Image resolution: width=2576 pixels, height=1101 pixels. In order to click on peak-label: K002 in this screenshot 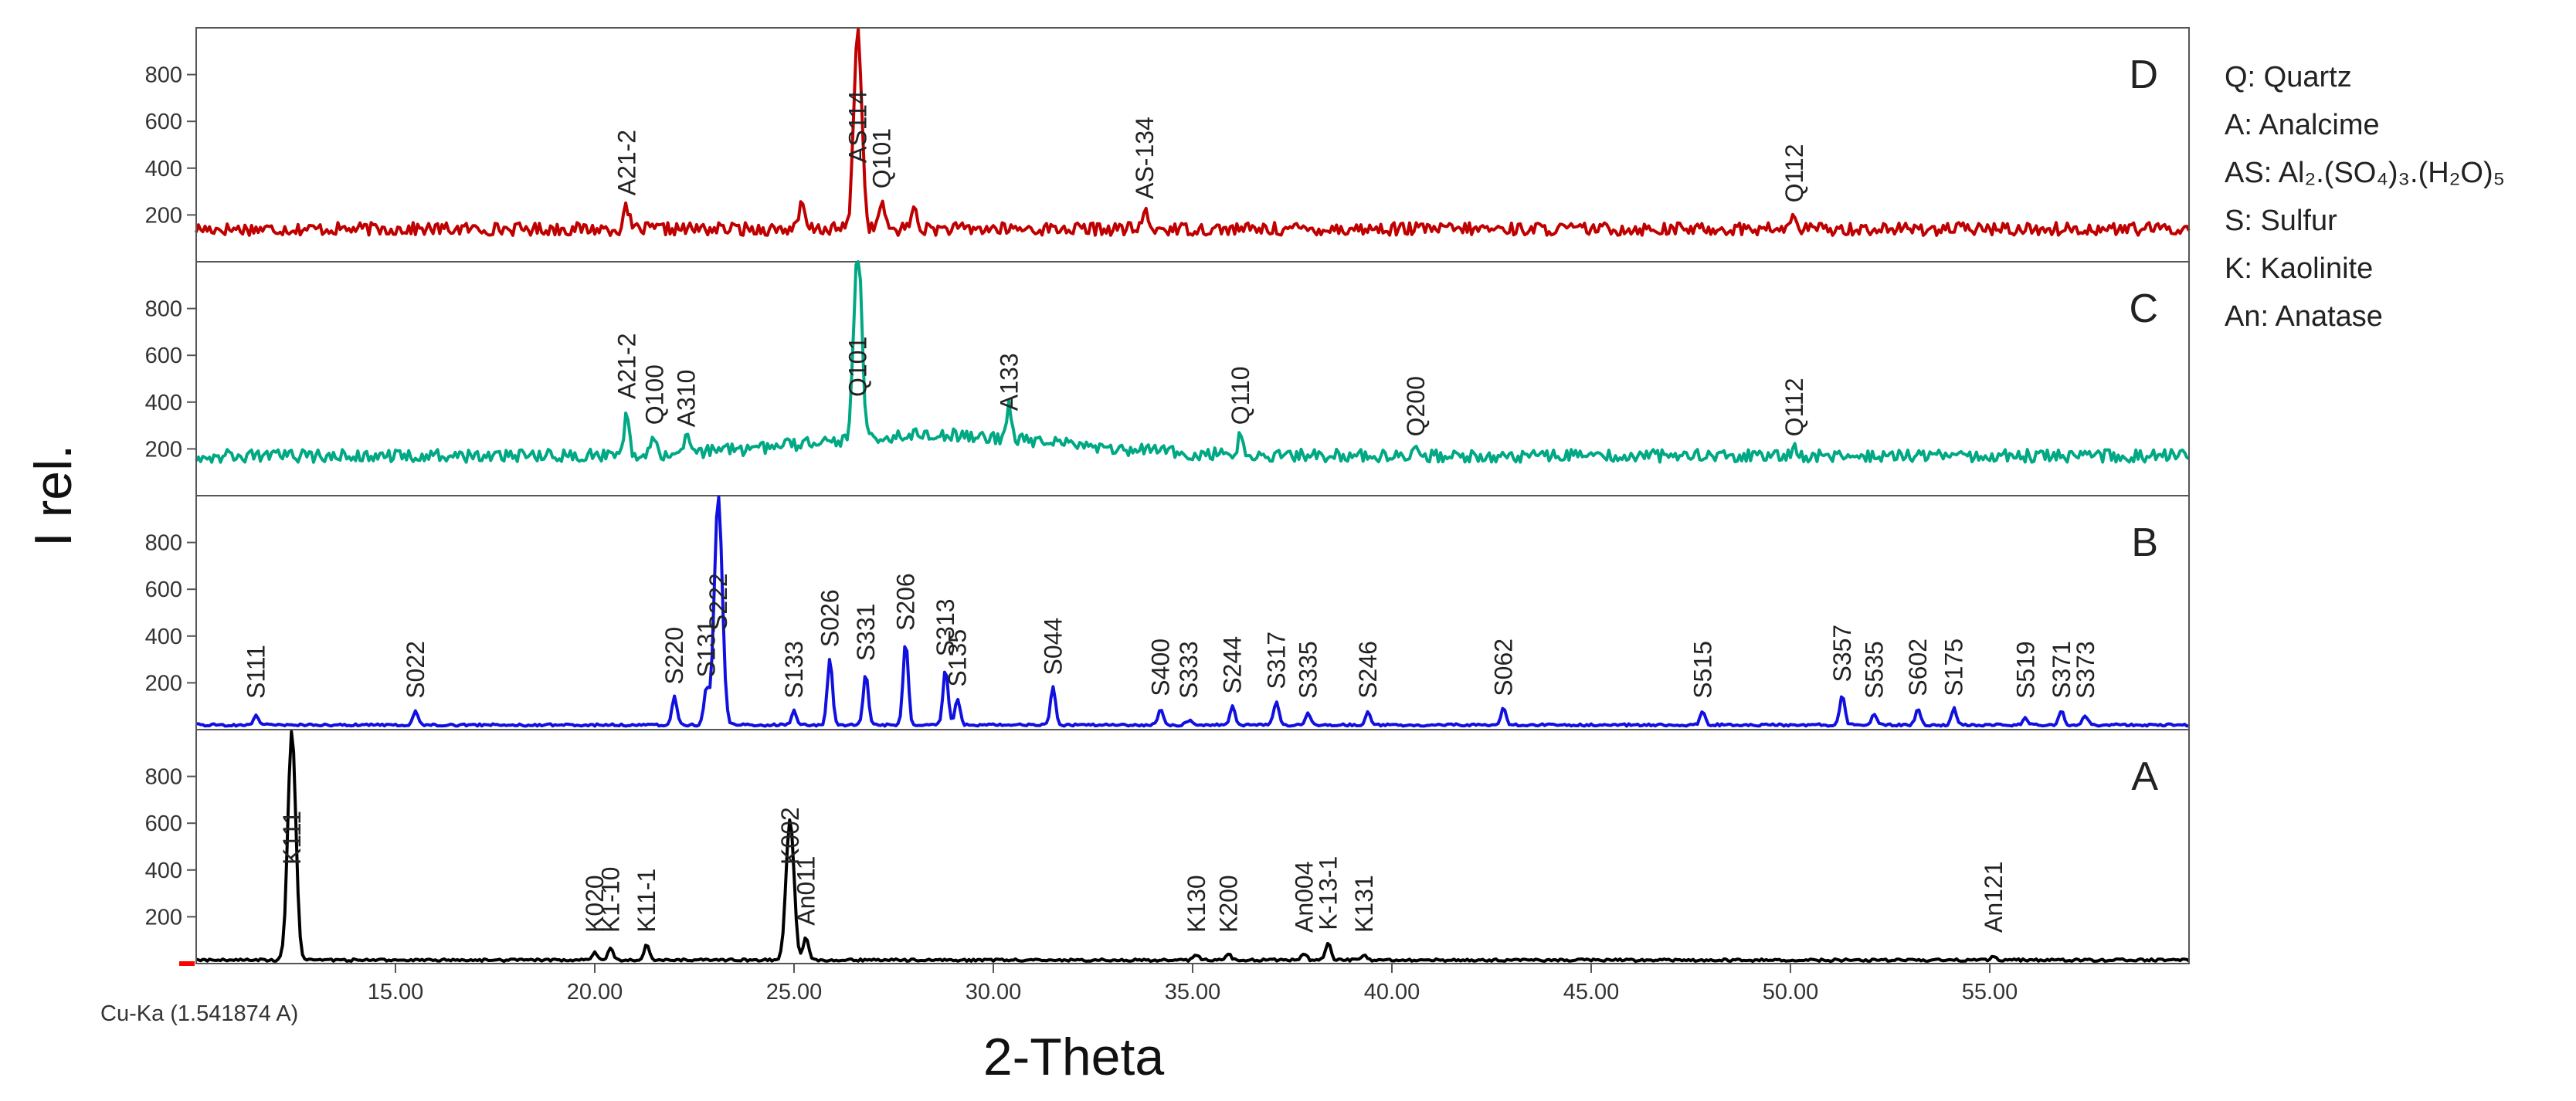, I will do `click(790, 836)`.